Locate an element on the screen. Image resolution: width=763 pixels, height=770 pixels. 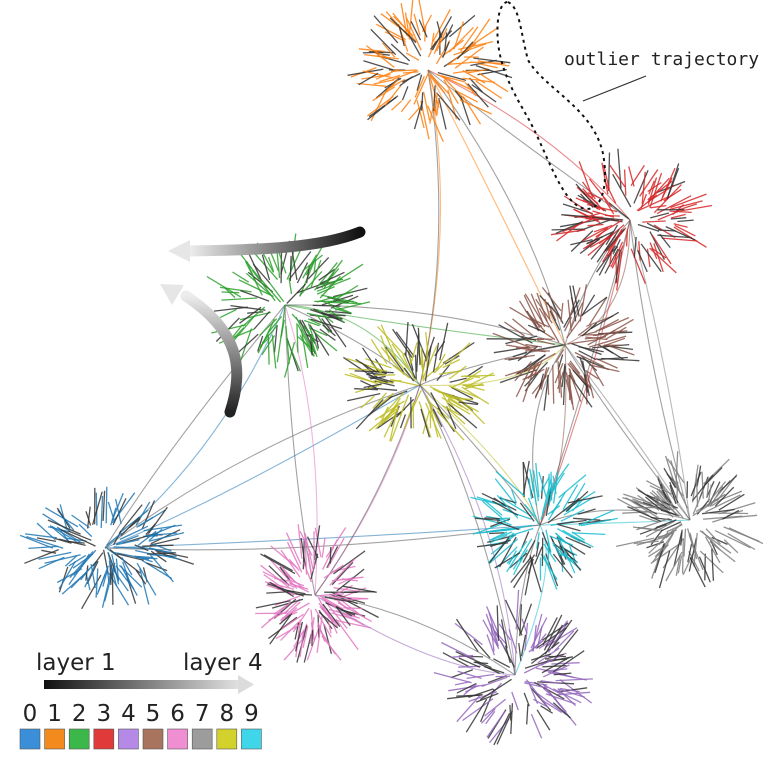
layer-legend-end: layer 4 is located at coordinates (223, 663).